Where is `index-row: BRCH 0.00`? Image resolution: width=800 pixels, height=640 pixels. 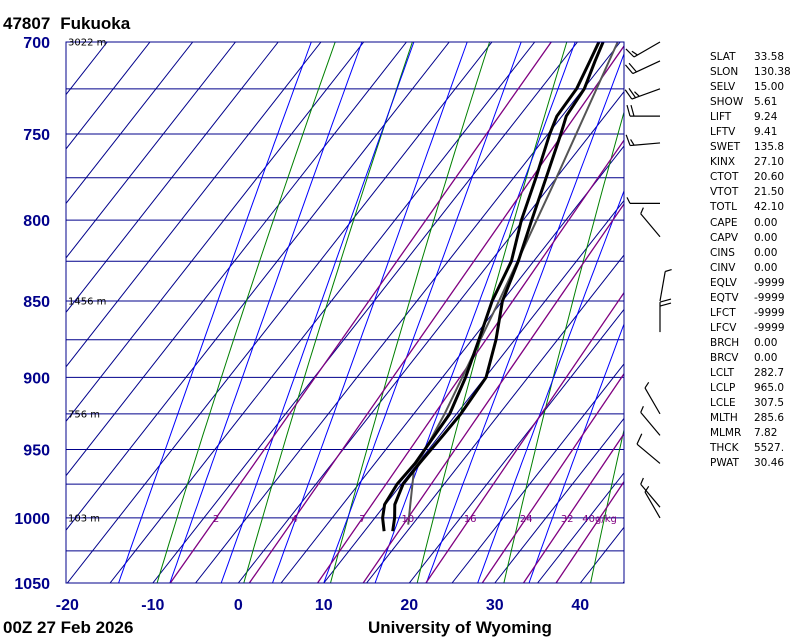
index-row: BRCH 0.00 is located at coordinates (750, 343).